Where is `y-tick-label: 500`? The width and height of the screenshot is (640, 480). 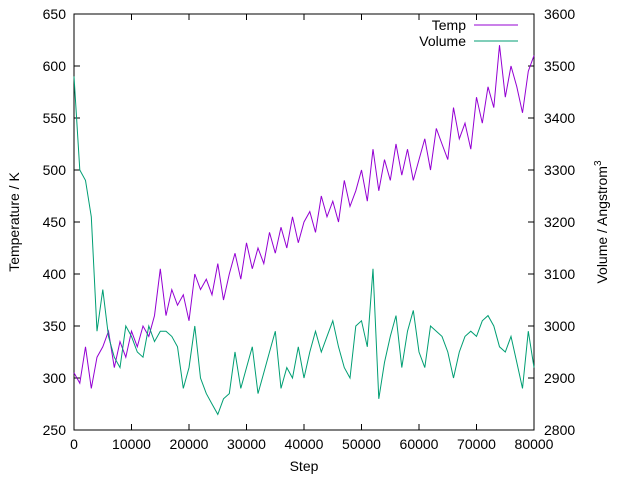
y-tick-label: 500 is located at coordinates (55, 170).